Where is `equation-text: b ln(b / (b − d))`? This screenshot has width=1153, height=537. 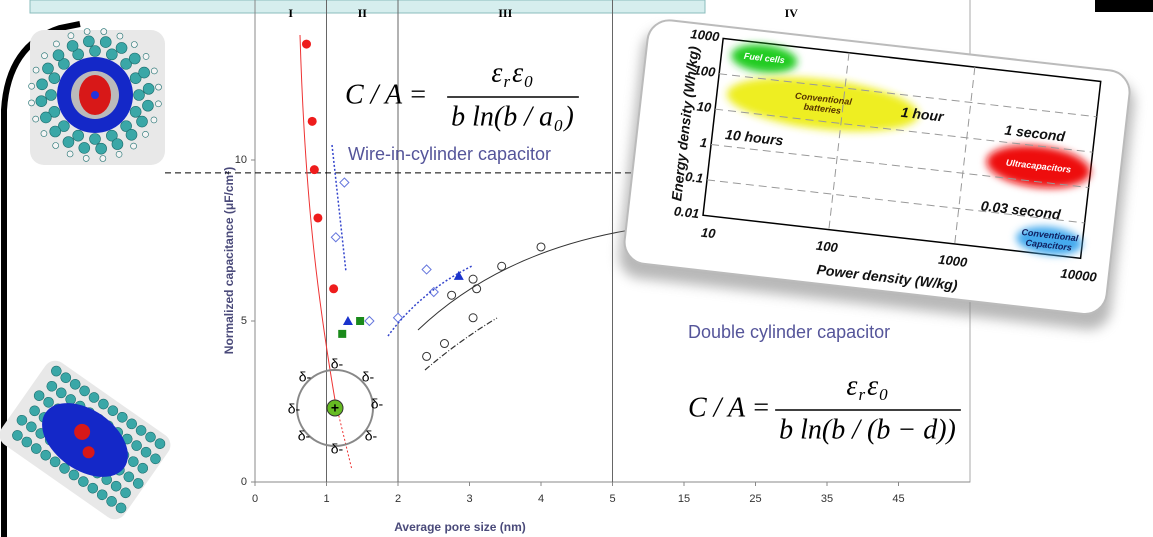 equation-text: b ln(b / (b − d)) is located at coordinates (867, 429).